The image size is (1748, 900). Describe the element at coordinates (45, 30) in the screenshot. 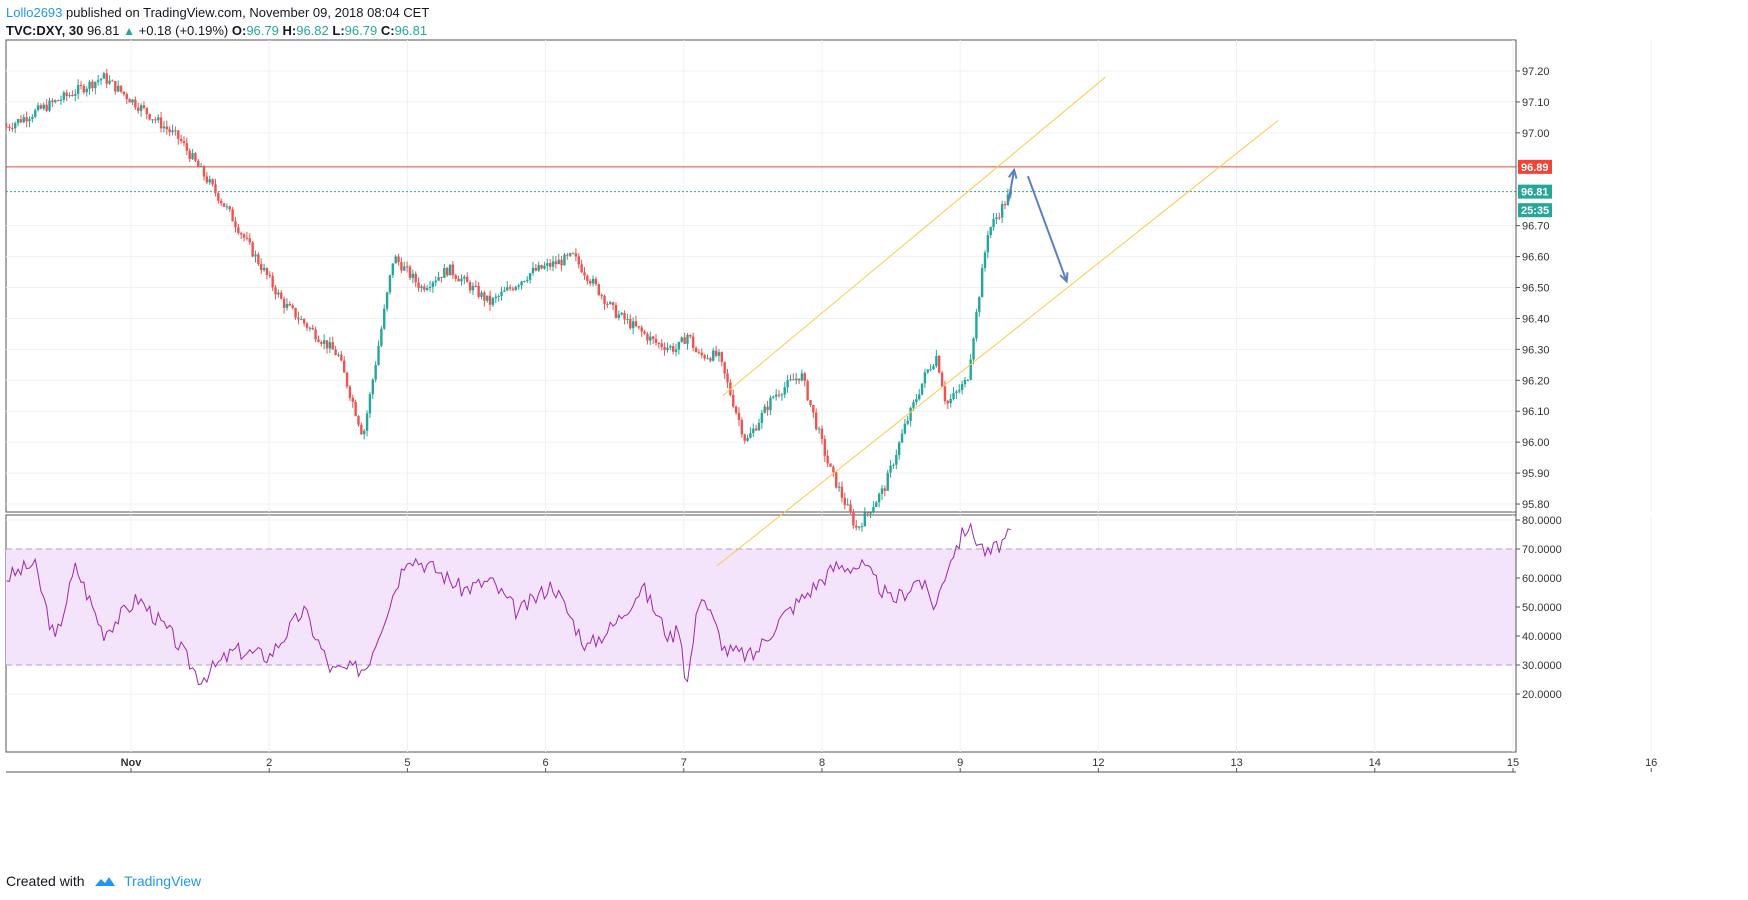

I see `symbol-label: TVC:DXY, 30` at that location.